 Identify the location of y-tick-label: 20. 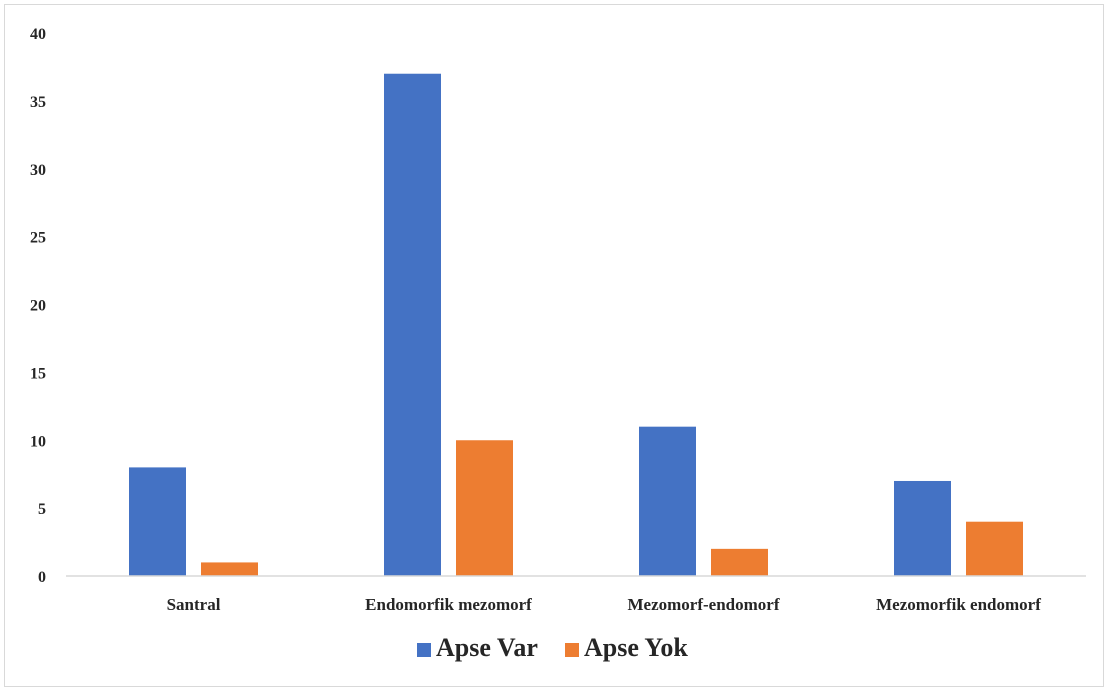
(38, 306).